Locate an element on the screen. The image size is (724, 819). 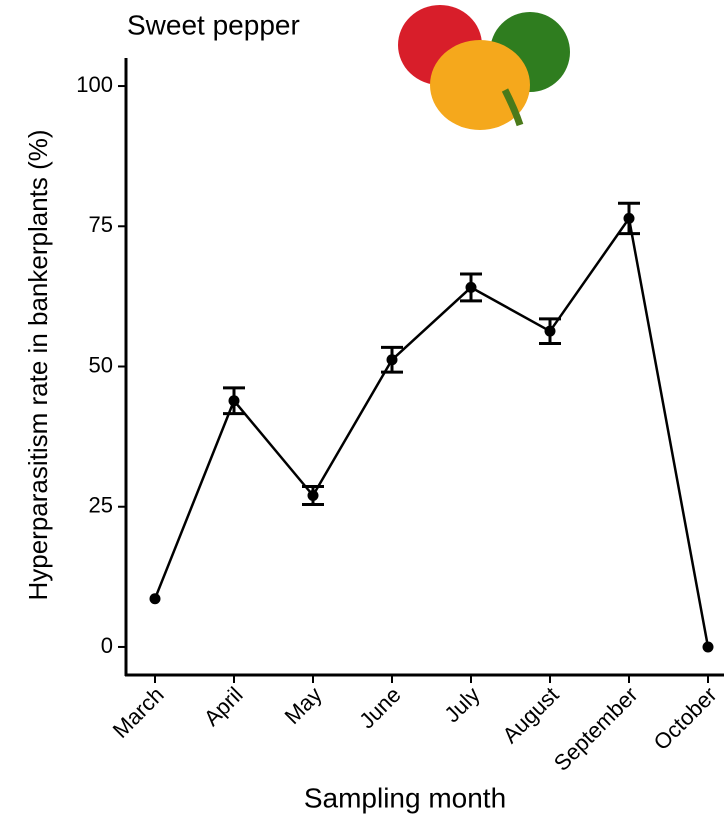
x-tick-label: July is located at coordinates (461, 704).